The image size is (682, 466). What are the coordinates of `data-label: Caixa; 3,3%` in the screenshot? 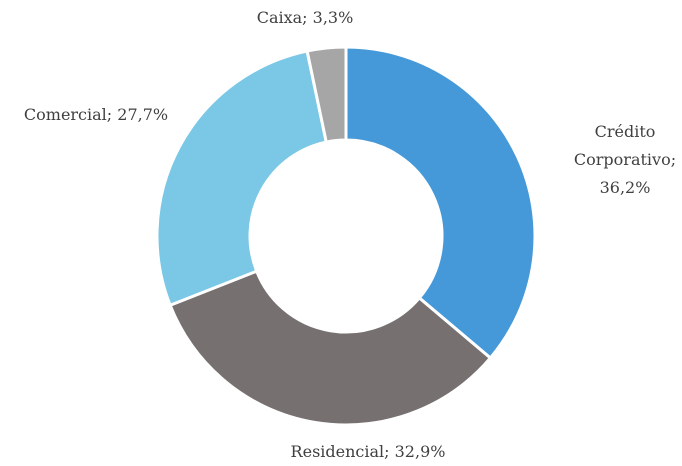 It's located at (305, 17).